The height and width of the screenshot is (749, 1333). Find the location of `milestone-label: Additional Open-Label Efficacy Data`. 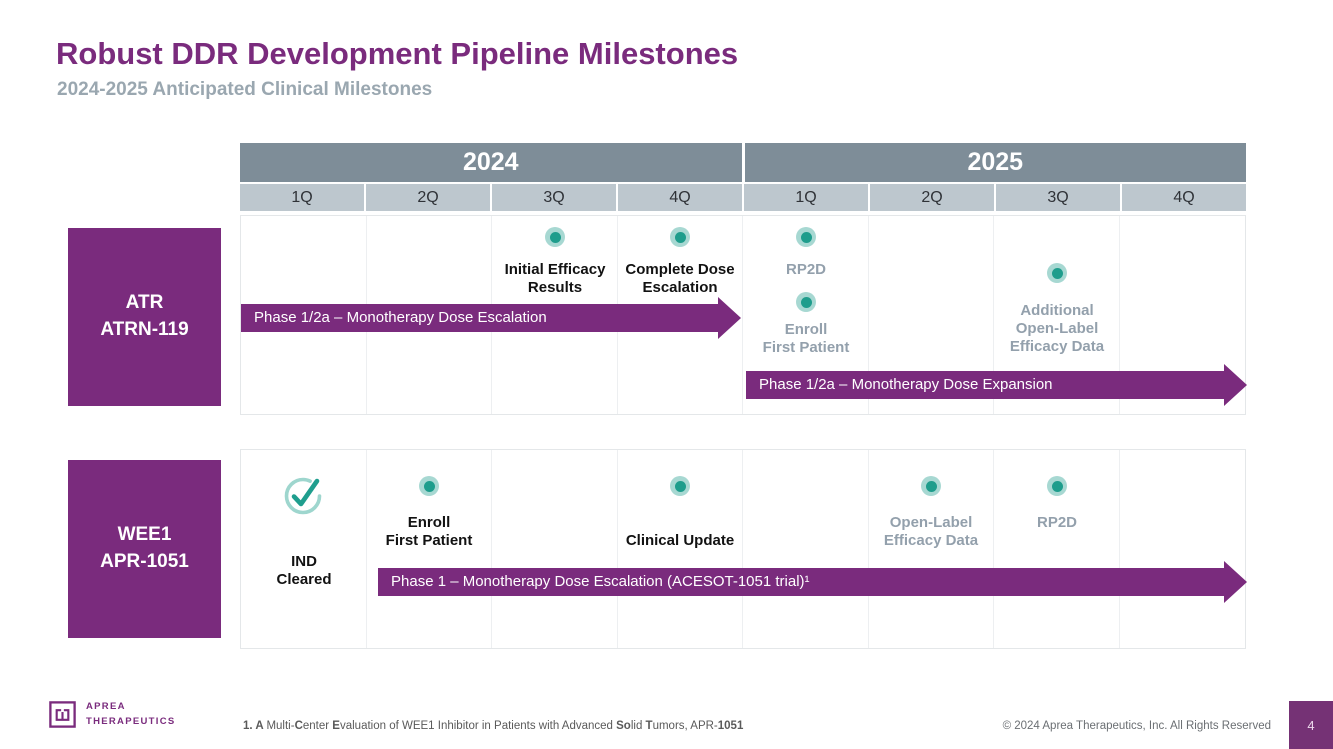

milestone-label: Additional Open-Label Efficacy Data is located at coordinates (1057, 328).